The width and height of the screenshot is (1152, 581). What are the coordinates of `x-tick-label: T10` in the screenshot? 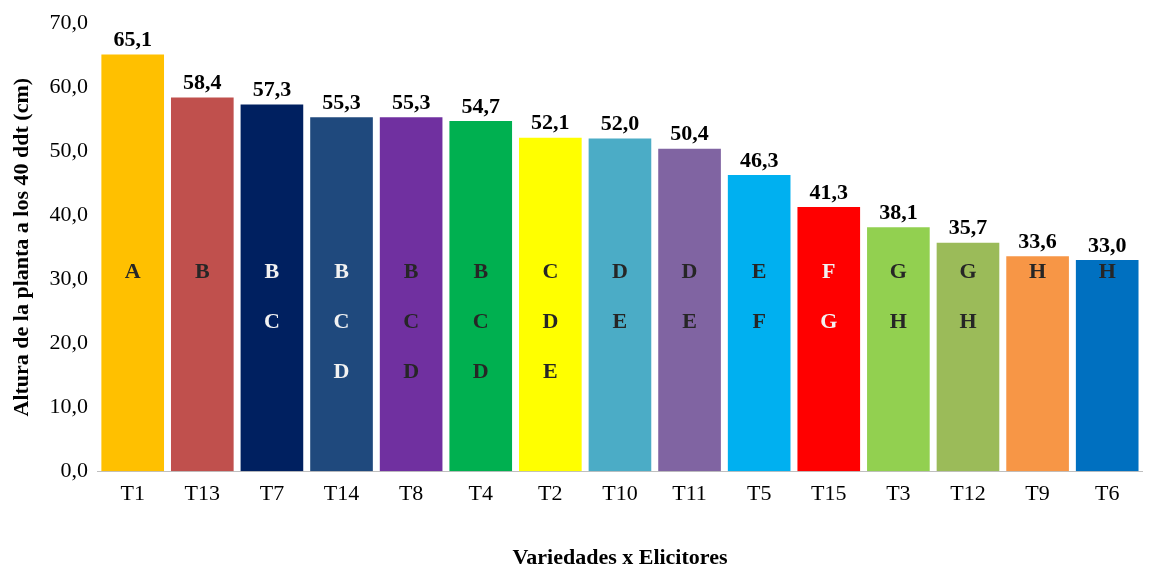 It's located at (620, 493).